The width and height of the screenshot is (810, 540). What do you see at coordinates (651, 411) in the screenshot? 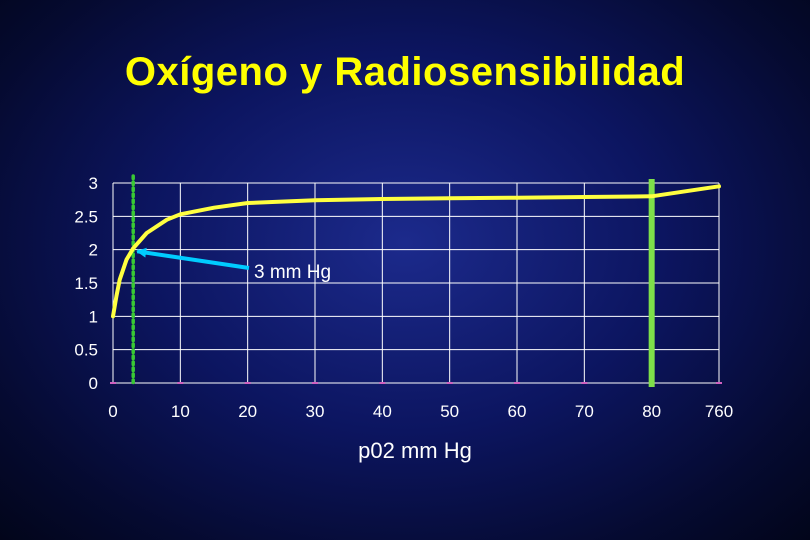
I see `x-tick-label: 80` at bounding box center [651, 411].